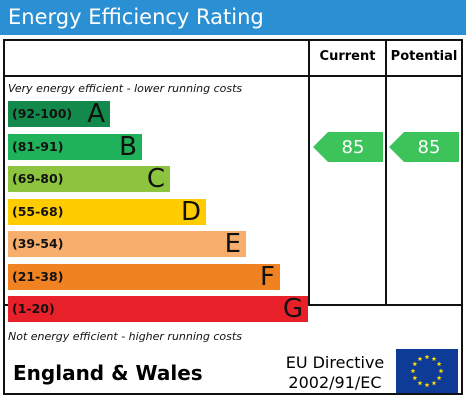 The height and width of the screenshot is (401, 470). I want to click on potential-rating-arrow-shape, so click(424, 146).